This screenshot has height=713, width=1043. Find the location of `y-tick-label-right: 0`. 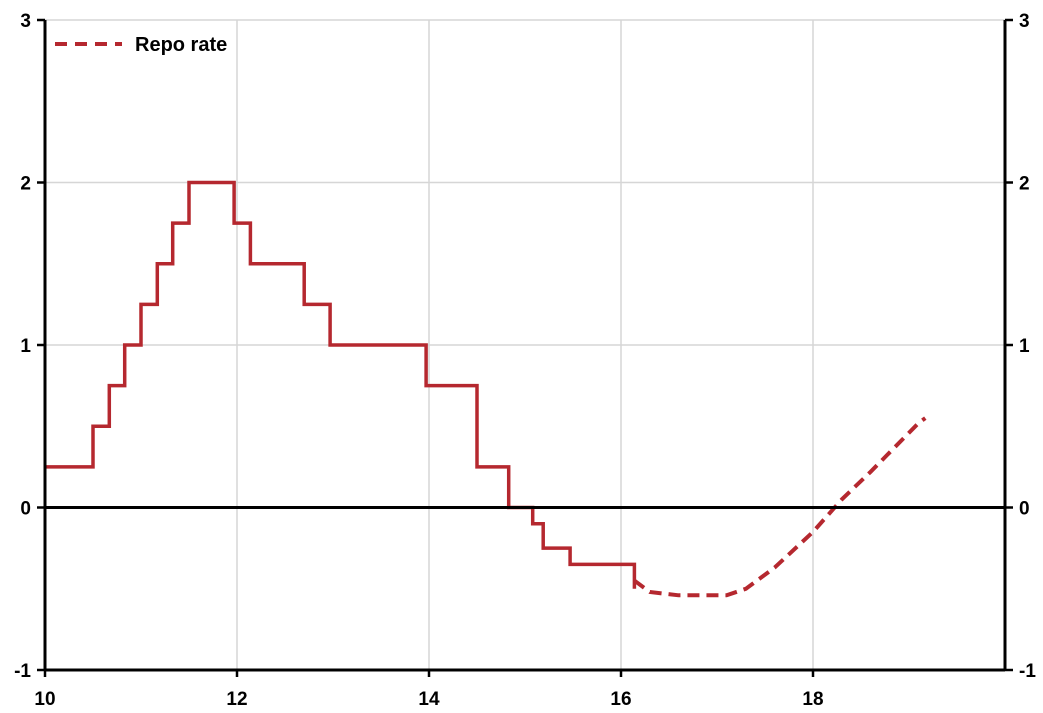

y-tick-label-right: 0 is located at coordinates (1024, 509).